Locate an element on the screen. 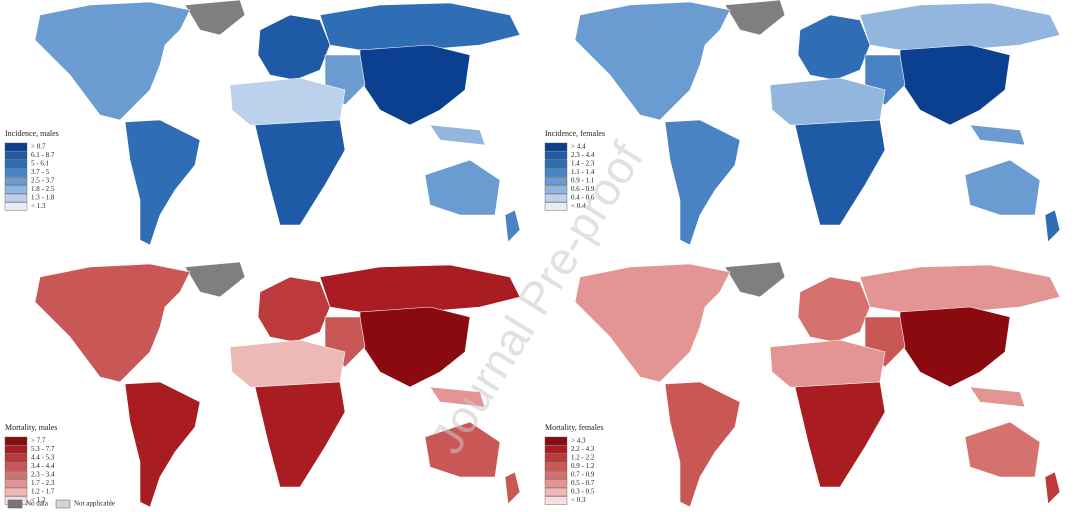  legend-label: 0.4 - 0.6 is located at coordinates (583, 198).